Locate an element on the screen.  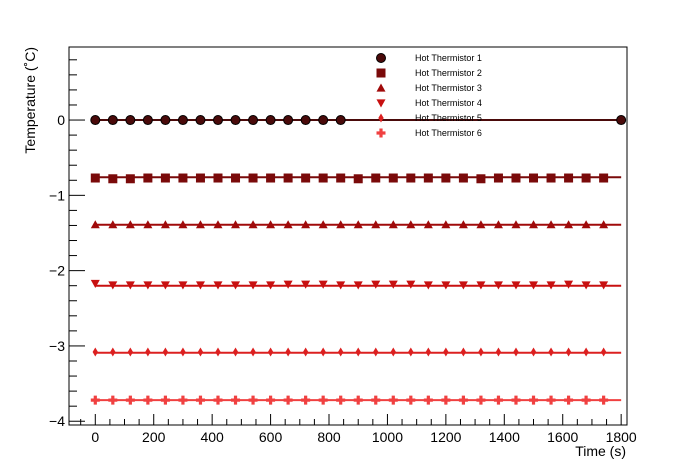
x-tick-label: 1600 is located at coordinates (562, 437).